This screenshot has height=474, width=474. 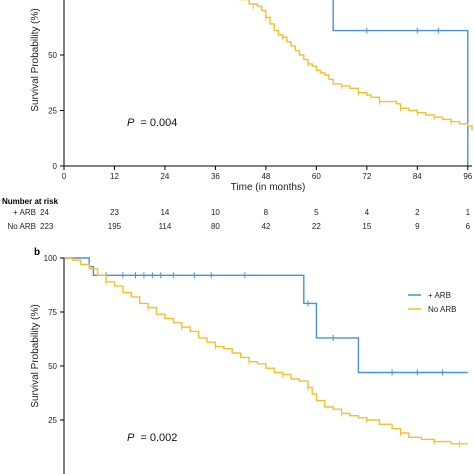 I want to click on panel-b-y-tick-label: 50, so click(x=52, y=366).